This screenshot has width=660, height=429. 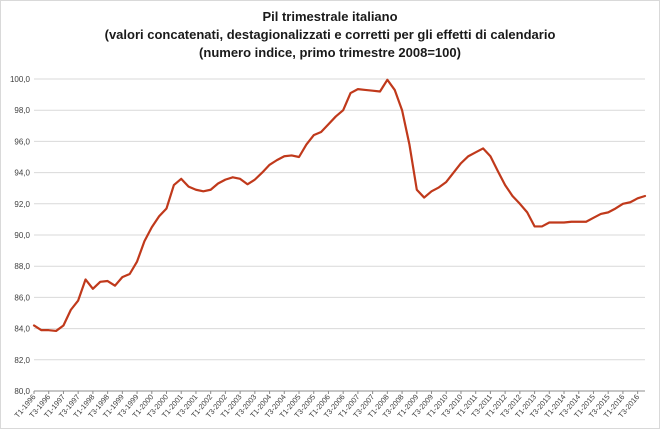 What do you see at coordinates (22, 204) in the screenshot?
I see `y-tick-label: 92,0` at bounding box center [22, 204].